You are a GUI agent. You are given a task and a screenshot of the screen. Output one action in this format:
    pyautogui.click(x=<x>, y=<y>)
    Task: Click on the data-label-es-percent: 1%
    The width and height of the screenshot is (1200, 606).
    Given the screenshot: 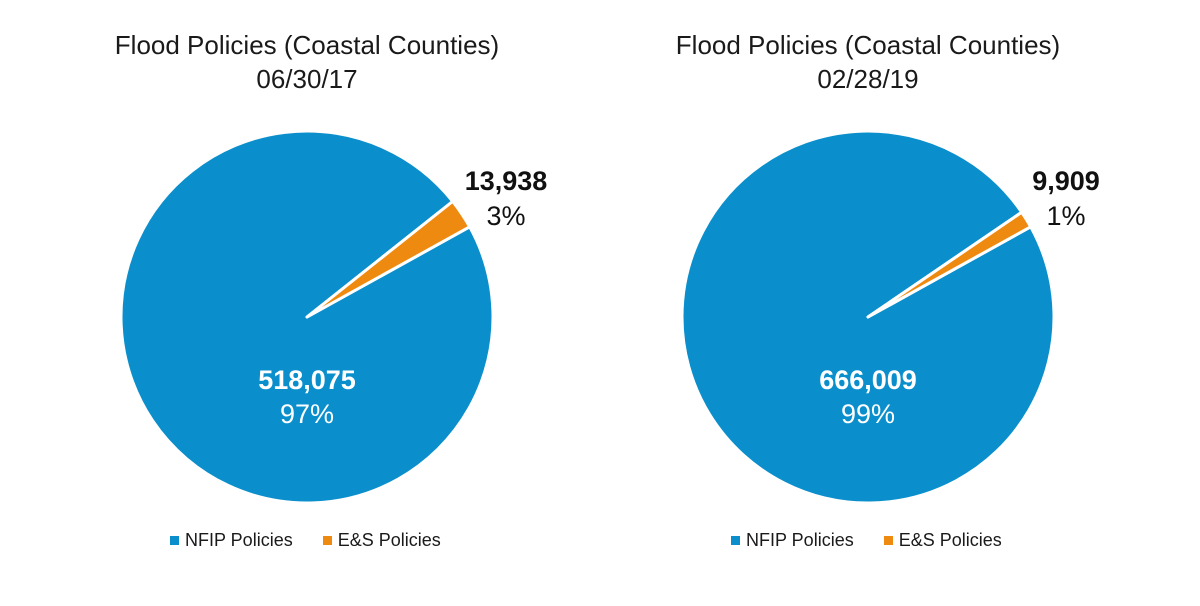 What is the action you would take?
    pyautogui.click(x=1065, y=216)
    